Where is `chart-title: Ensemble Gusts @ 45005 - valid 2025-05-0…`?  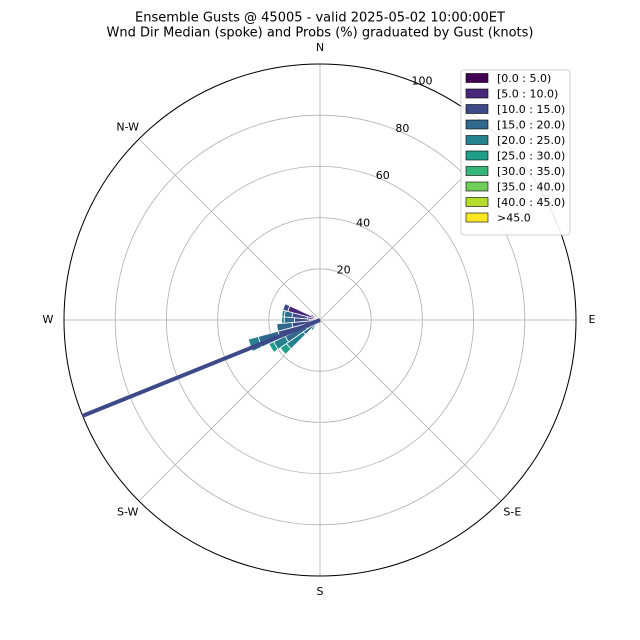
chart-title: Ensemble Gusts @ 45005 - valid 2025-05-0… is located at coordinates (320, 18).